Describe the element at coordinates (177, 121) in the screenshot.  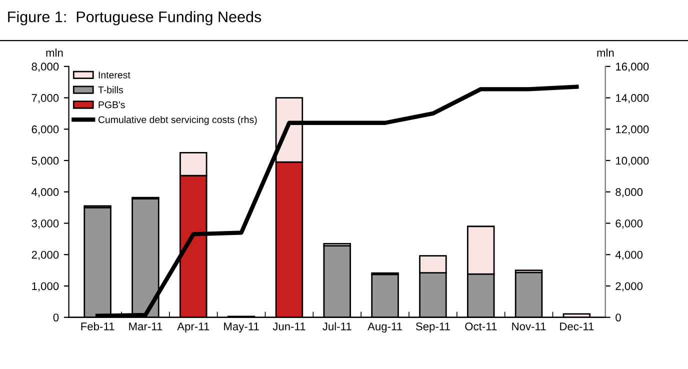
I see `legend-label: Cumulative debt servicing costs (rhs)` at that location.